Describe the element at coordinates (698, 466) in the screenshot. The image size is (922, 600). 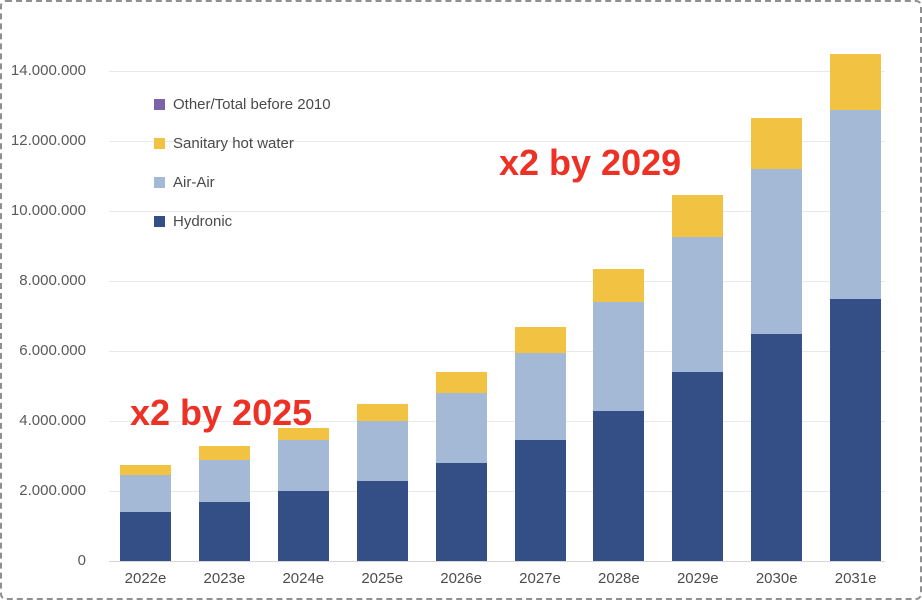
I see `bar-segment-2029e-hydronic` at that location.